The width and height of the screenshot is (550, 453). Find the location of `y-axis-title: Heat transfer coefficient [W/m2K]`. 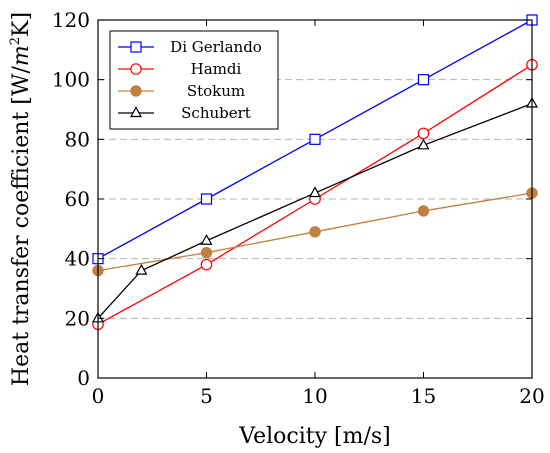

y-axis-title: Heat transfer coefficient [W/m2K] is located at coordinates (21, 199).